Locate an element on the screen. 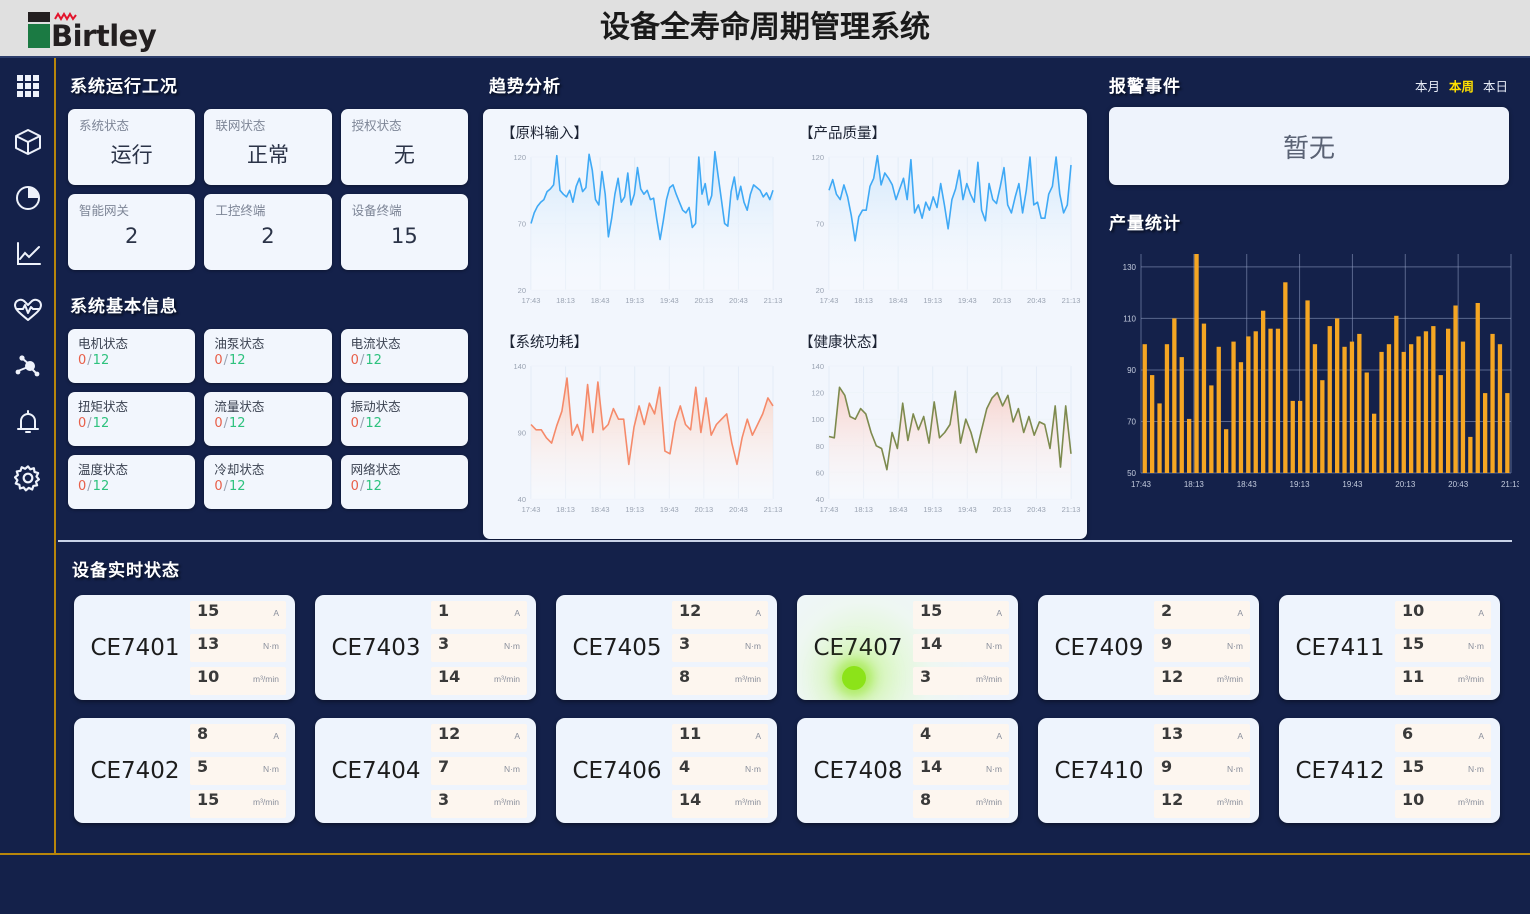 The height and width of the screenshot is (914, 1530). tab-today: 本日 is located at coordinates (1495, 86).